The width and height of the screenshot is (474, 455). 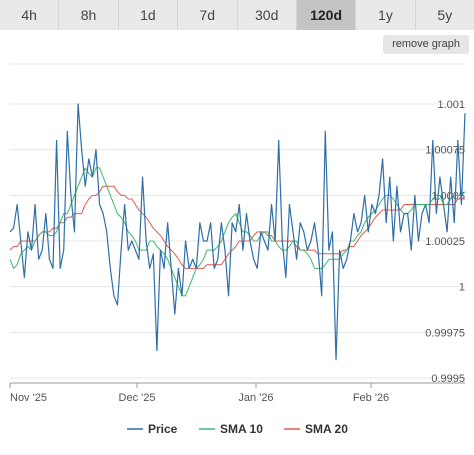 I want to click on y-tick-label: 0.9995, so click(x=448, y=379).